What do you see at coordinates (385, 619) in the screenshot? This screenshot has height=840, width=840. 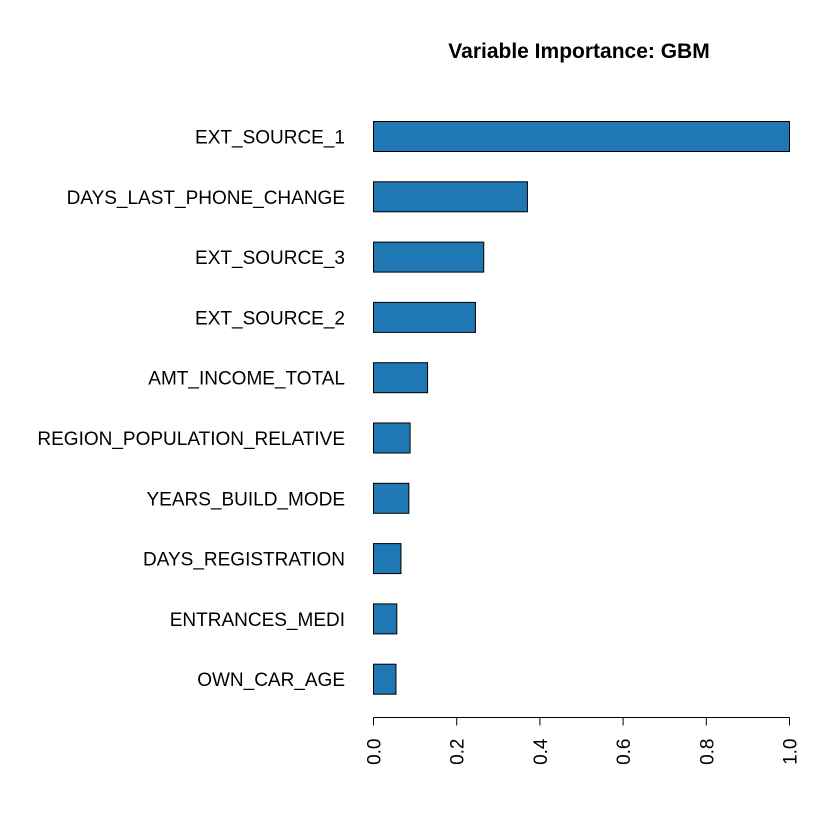 I see `bar-entrances-medi` at bounding box center [385, 619].